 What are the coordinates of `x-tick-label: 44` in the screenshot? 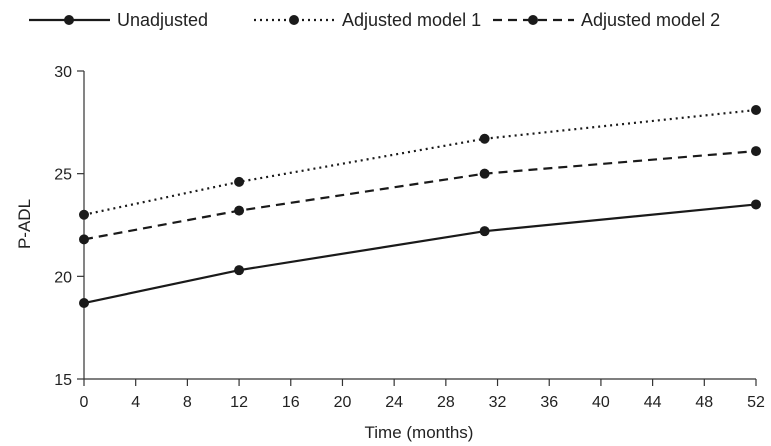 It's located at (653, 402).